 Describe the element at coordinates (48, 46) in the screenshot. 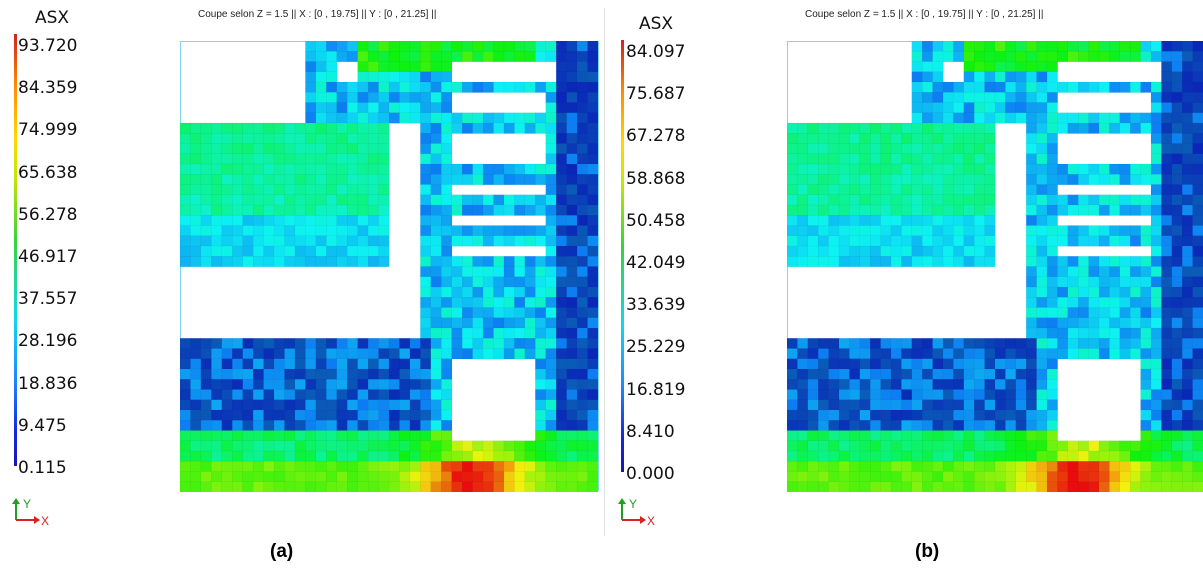

I see `legend-value: 93.720` at that location.